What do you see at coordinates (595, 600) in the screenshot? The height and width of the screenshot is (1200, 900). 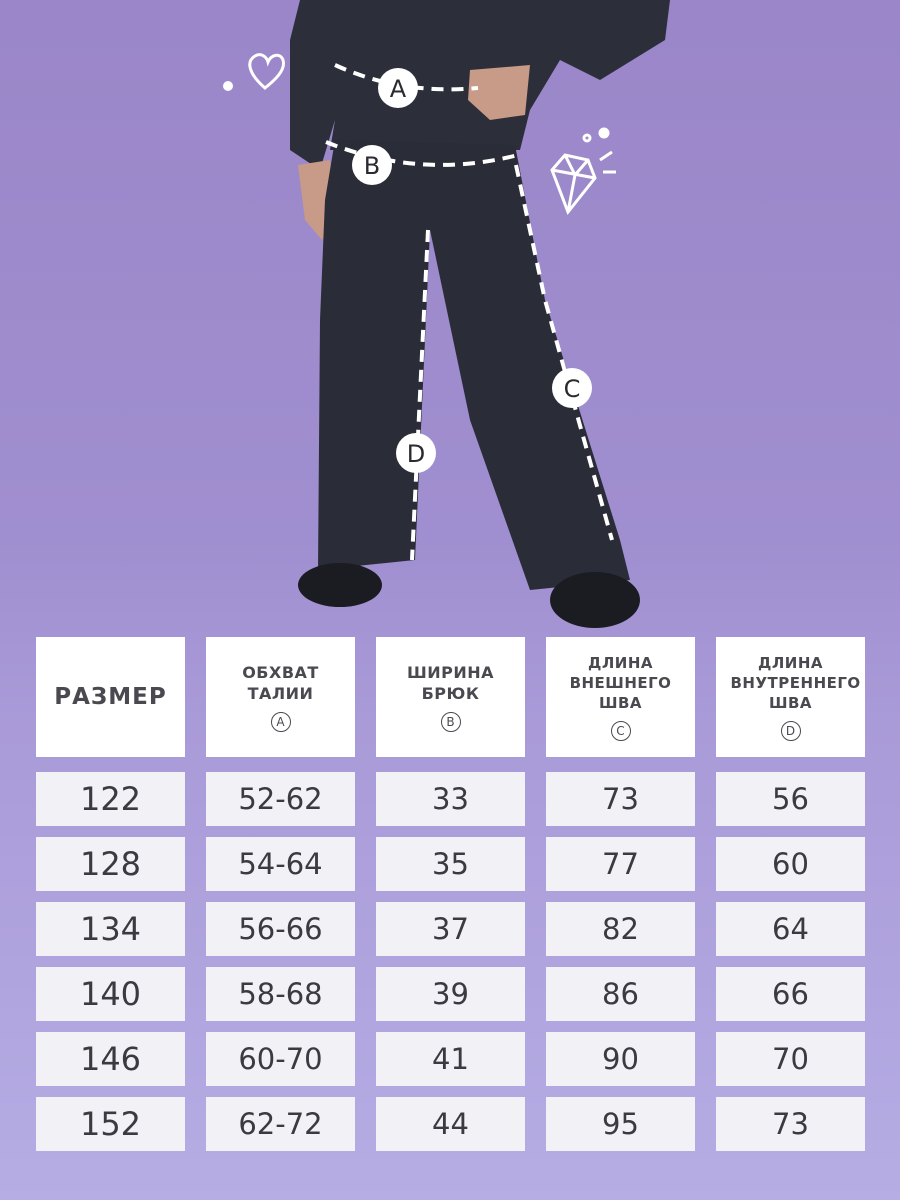 I see `shoe-right` at bounding box center [595, 600].